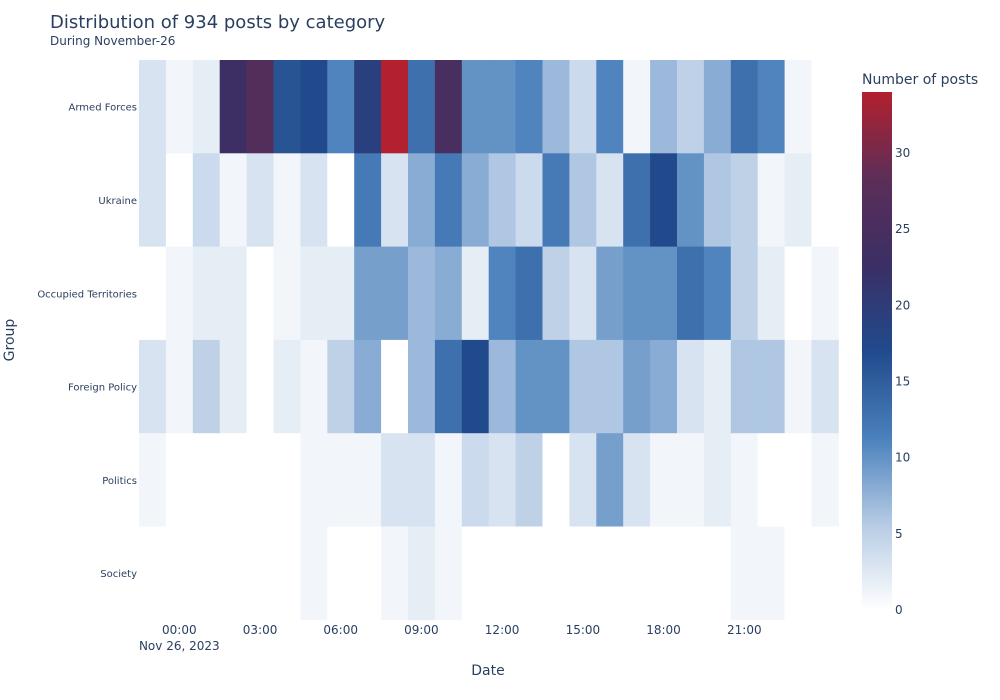  I want to click on x-tick-label: 06:00, so click(340, 630).